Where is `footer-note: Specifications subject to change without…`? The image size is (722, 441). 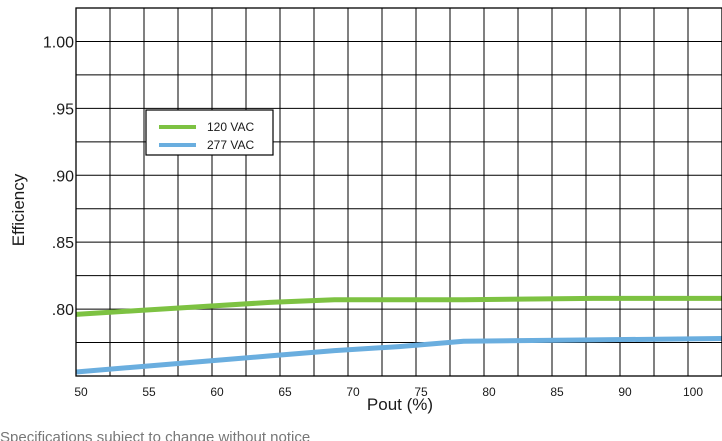 footer-note: Specifications subject to change without… is located at coordinates (361, 432).